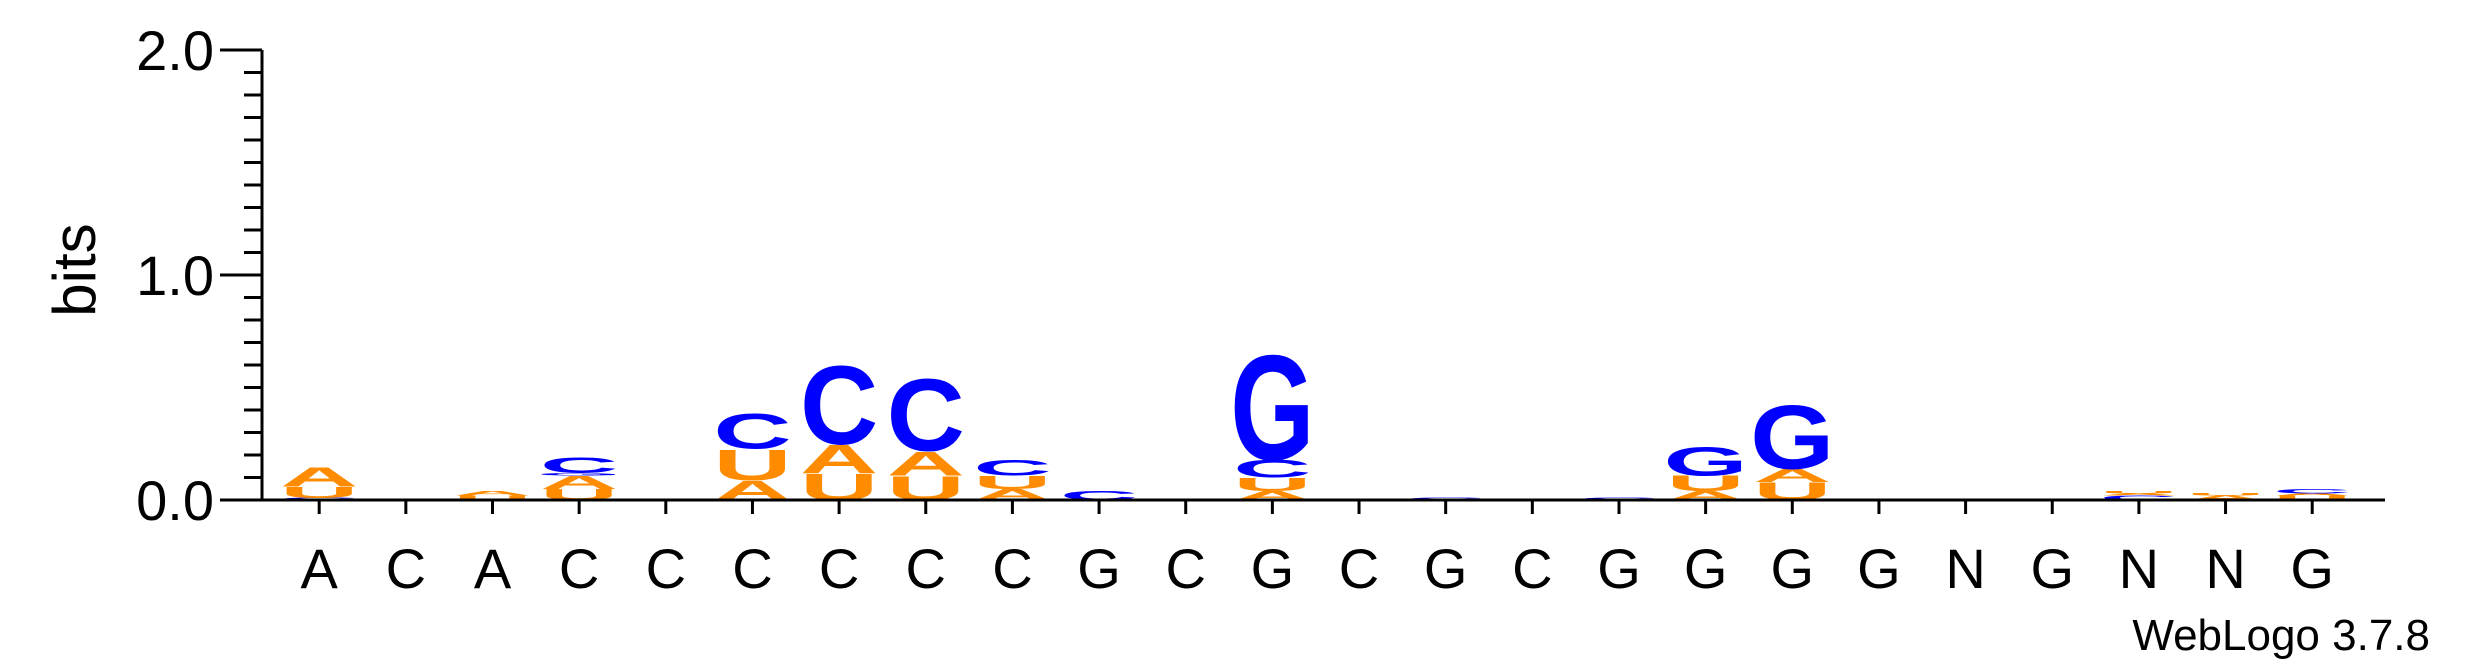  What do you see at coordinates (175, 500) in the screenshot?
I see `y-tick-label: 0.0` at bounding box center [175, 500].